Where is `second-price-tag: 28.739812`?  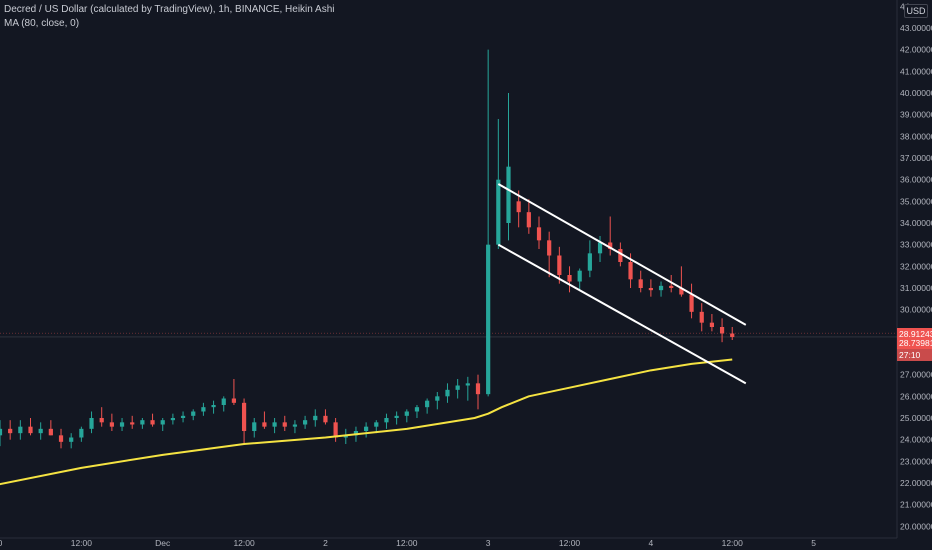
second-price-tag: 28.739812 is located at coordinates (914, 343).